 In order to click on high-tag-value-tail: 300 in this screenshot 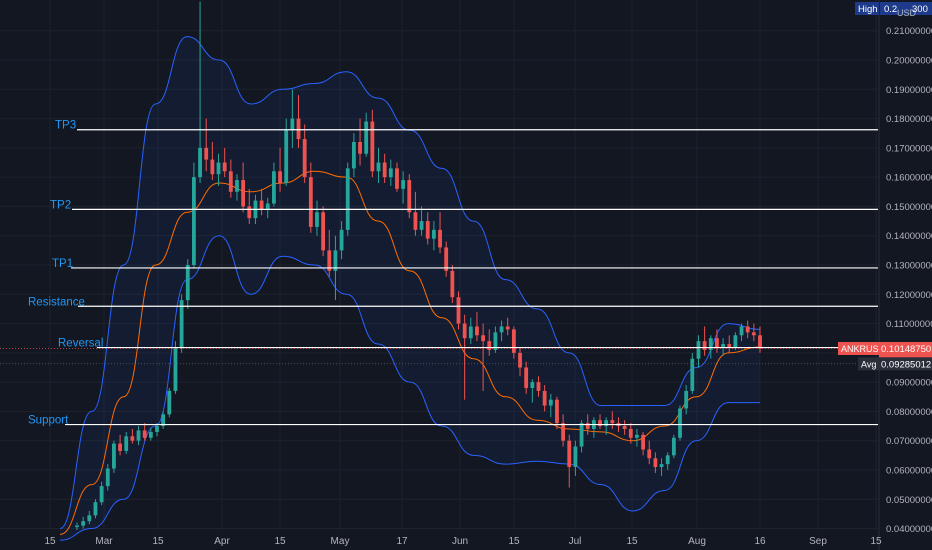, I will do `click(920, 9)`.